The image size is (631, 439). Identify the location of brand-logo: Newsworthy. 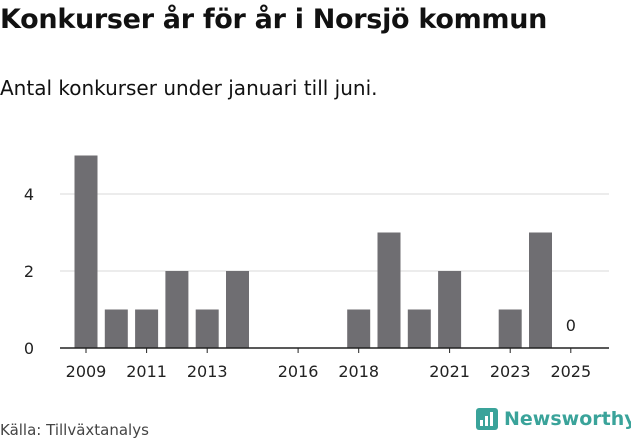
(553, 419).